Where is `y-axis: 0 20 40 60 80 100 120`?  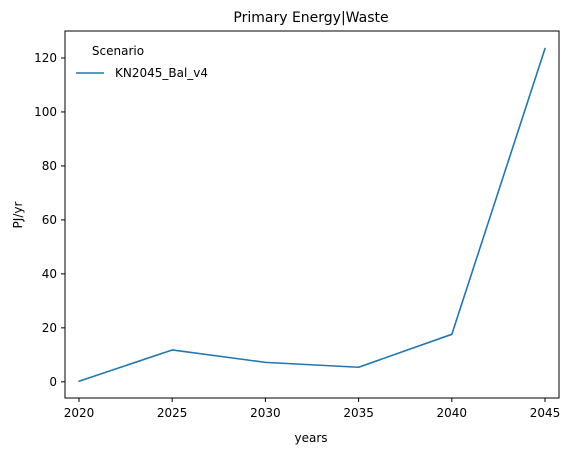
y-axis: 0 20 40 60 80 100 120 is located at coordinates (49, 220).